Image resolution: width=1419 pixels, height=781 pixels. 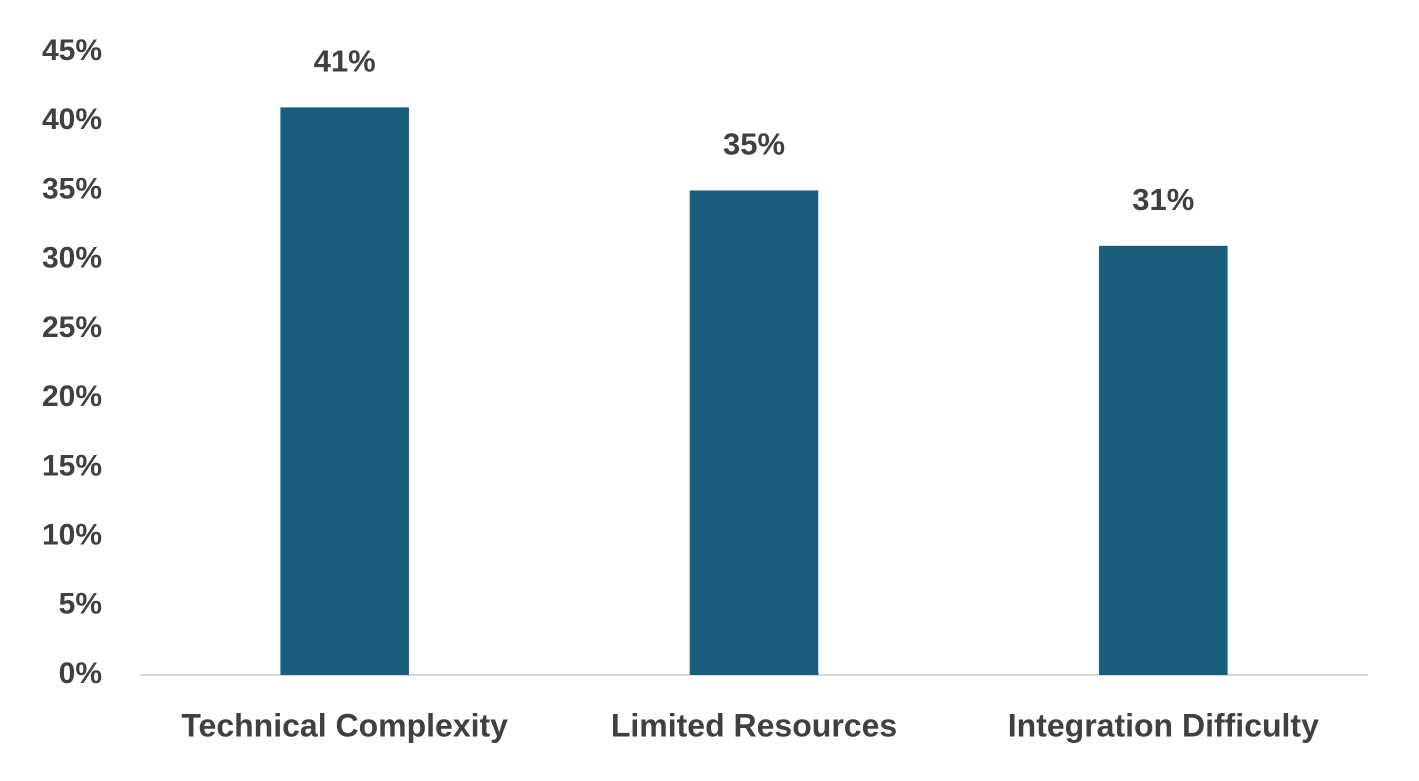 What do you see at coordinates (72, 258) in the screenshot?
I see `y-tick-label: 30%` at bounding box center [72, 258].